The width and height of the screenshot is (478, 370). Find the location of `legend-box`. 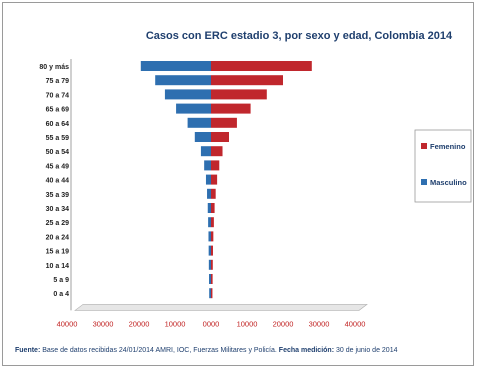

legend-box is located at coordinates (443, 166).